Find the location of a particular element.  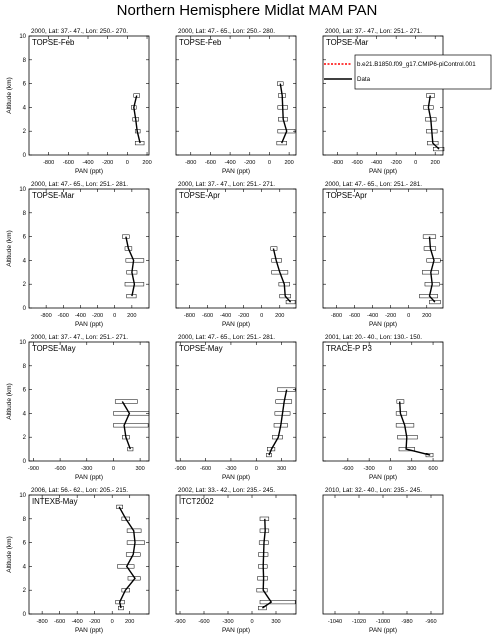

x-tick-label: -1000 is located at coordinates (383, 622).